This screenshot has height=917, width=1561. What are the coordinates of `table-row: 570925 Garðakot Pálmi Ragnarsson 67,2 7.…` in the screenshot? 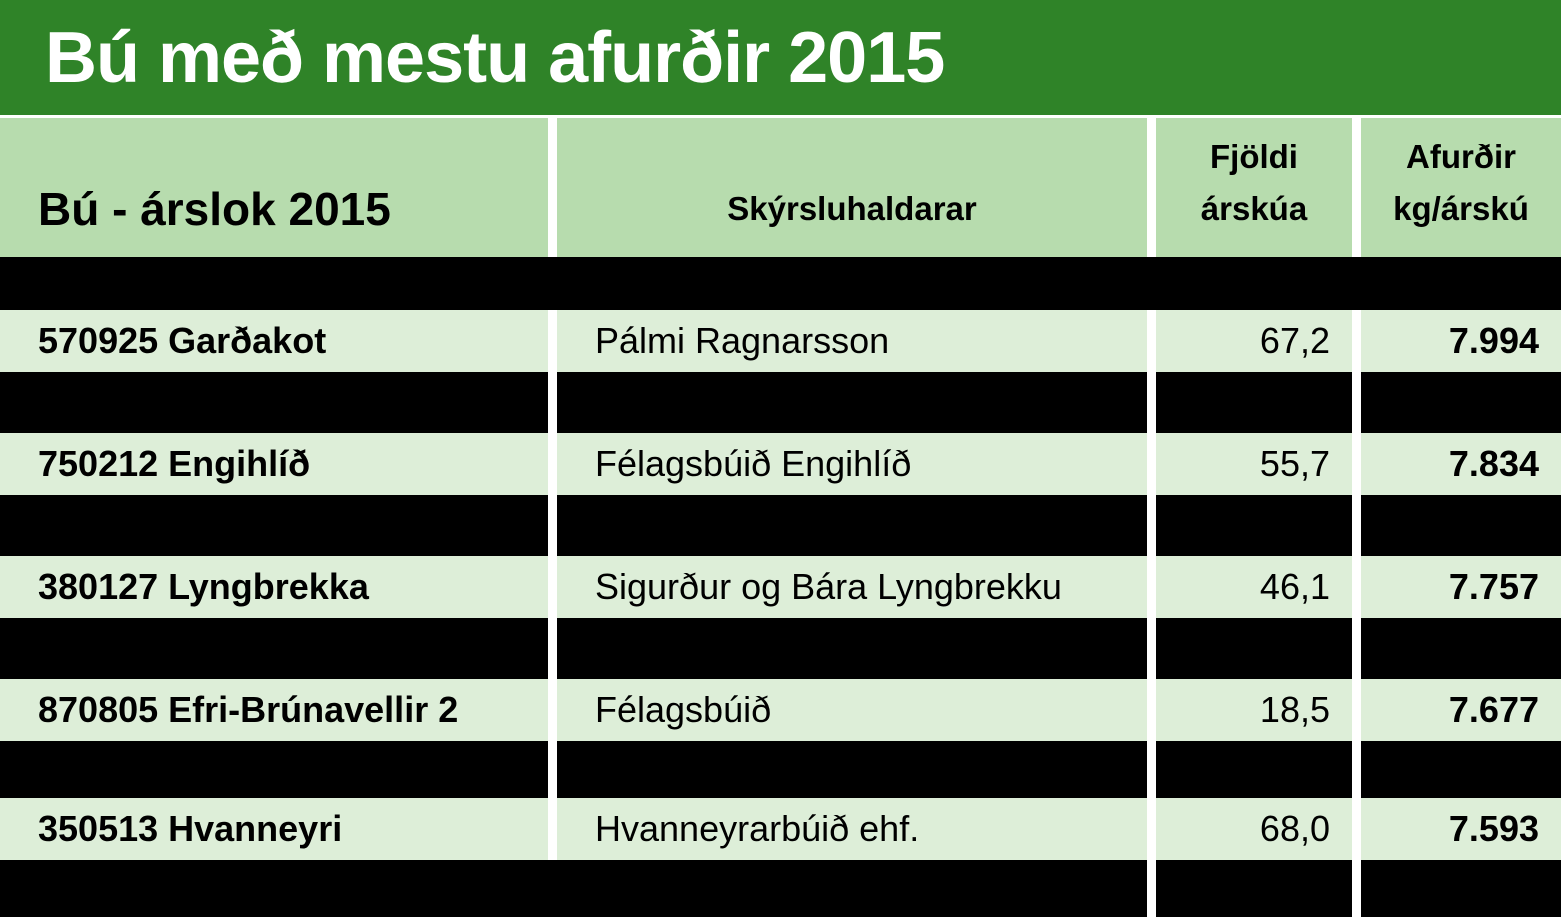 It's located at (780, 341).